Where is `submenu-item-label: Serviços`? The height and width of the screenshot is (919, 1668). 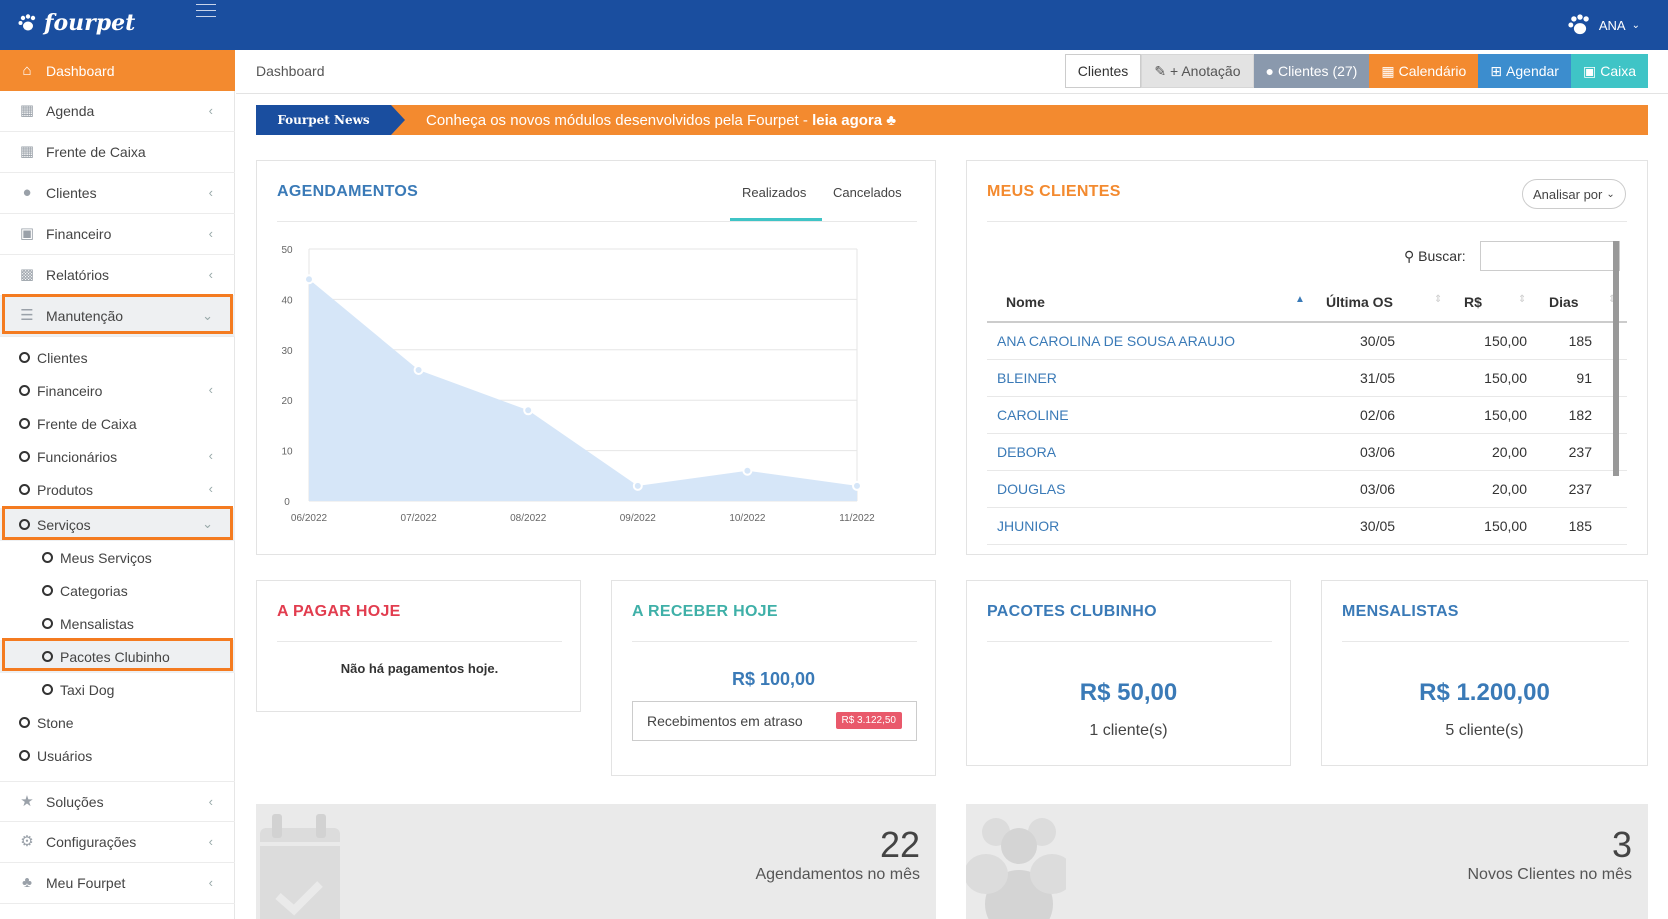
submenu-item-label: Serviços is located at coordinates (64, 524).